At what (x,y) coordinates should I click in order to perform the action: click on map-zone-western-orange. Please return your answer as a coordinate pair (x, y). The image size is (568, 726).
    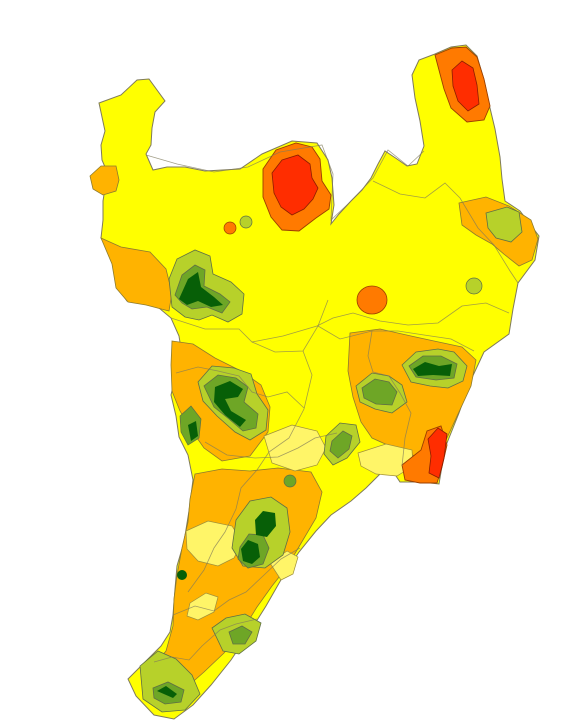
    Looking at the image, I should click on (136, 274).